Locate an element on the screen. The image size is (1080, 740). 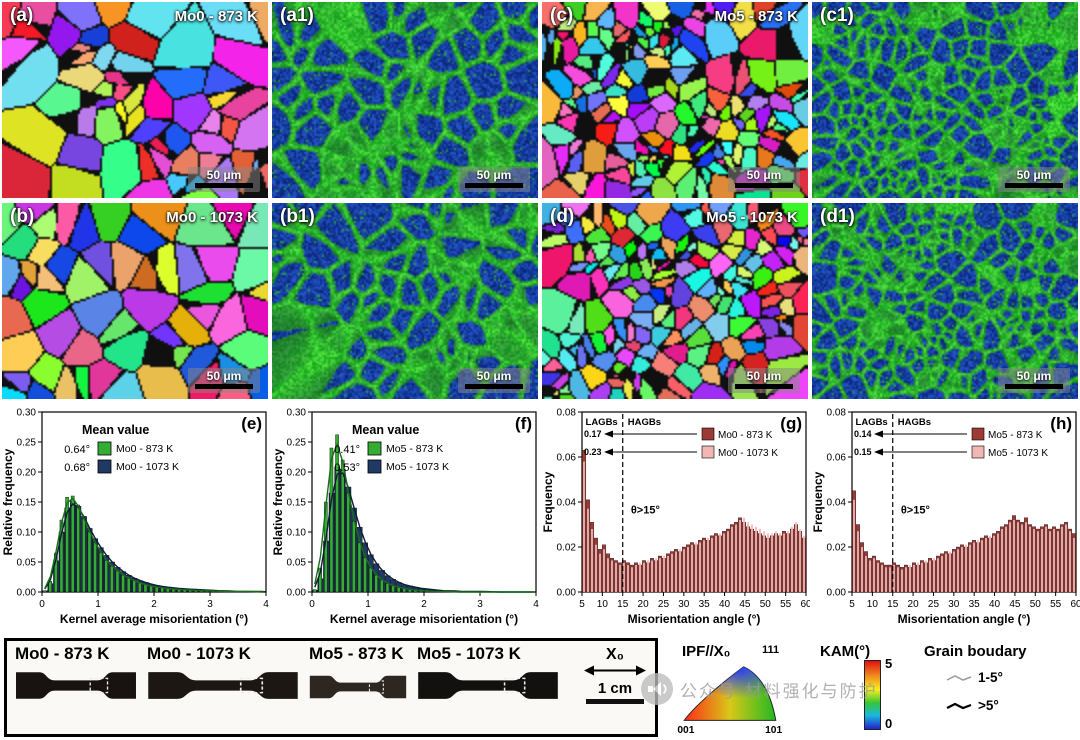
svg-text: 0.17 is located at coordinates (593, 434).